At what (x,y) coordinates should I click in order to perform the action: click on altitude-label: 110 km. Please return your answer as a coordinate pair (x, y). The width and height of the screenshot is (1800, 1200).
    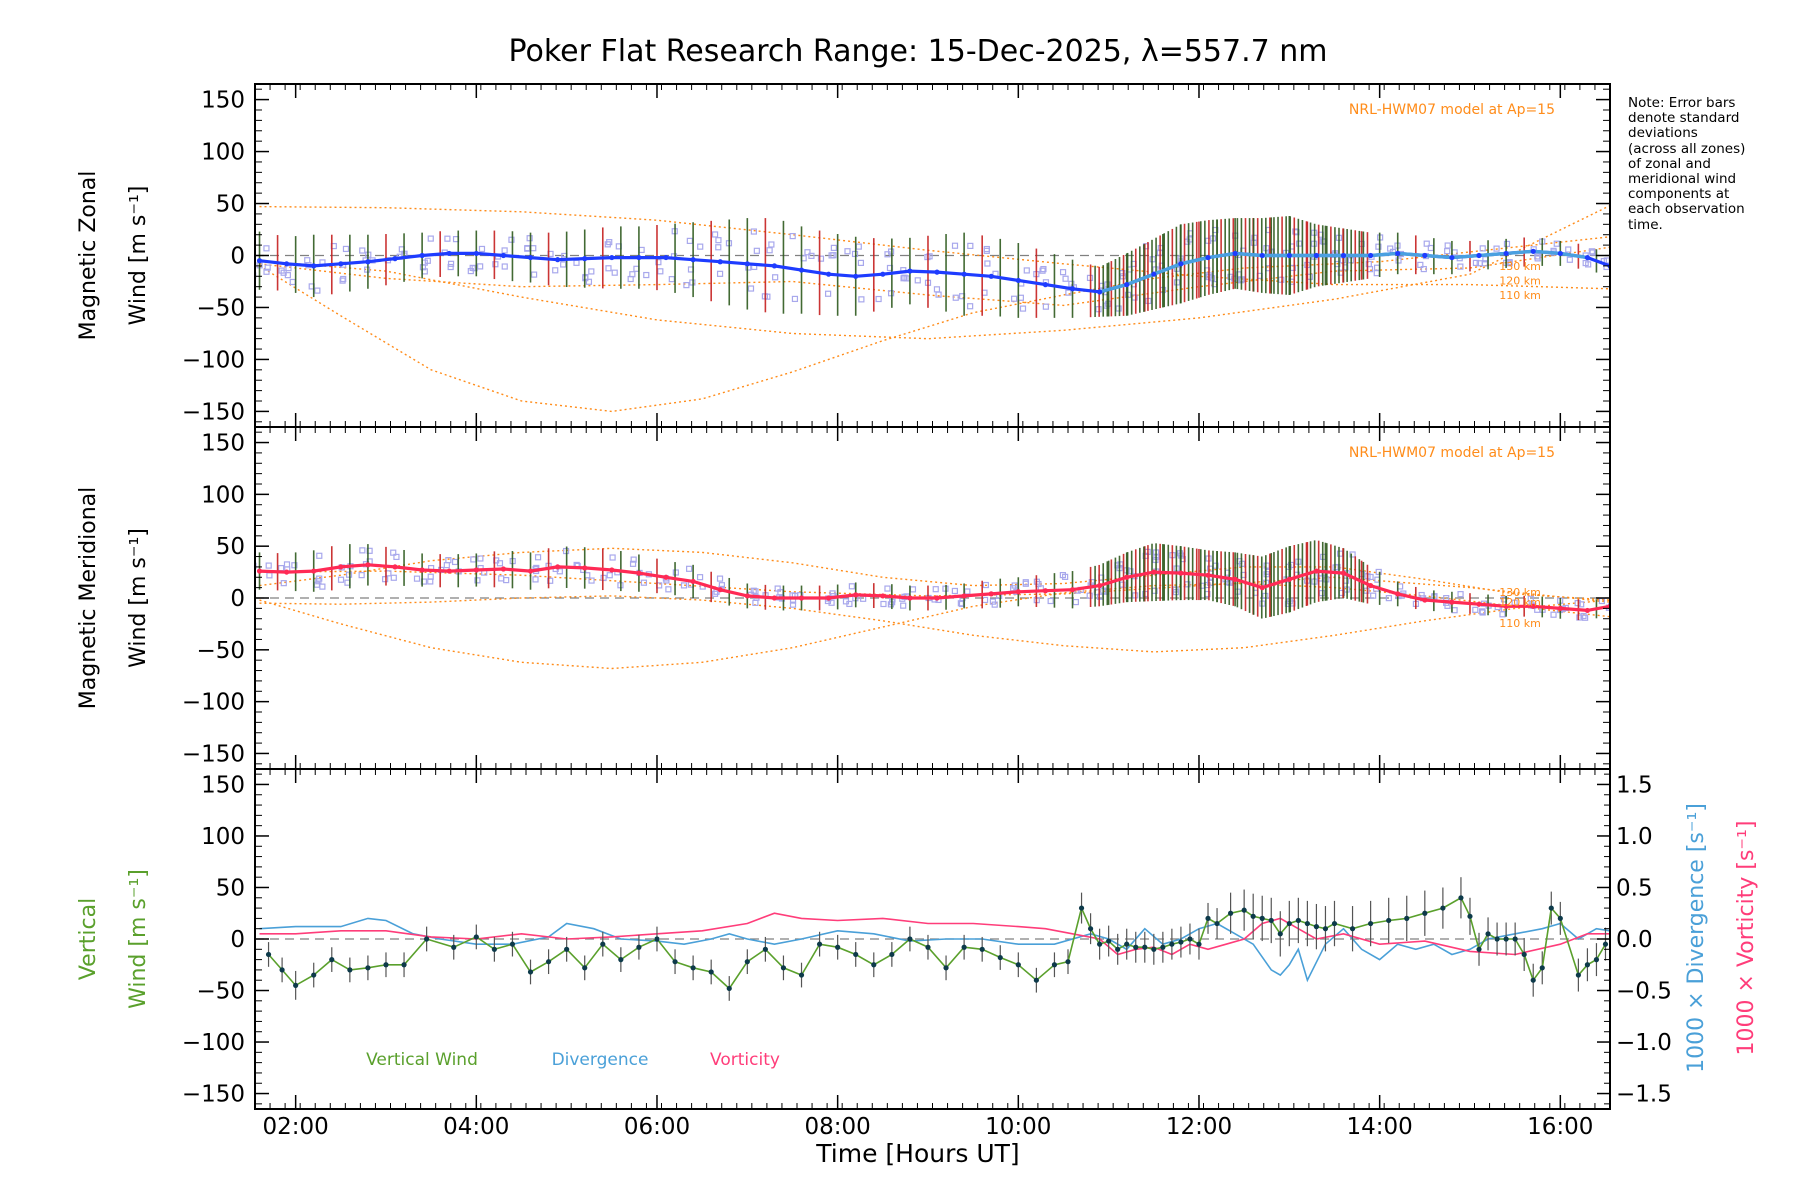
    Looking at the image, I should click on (1520, 623).